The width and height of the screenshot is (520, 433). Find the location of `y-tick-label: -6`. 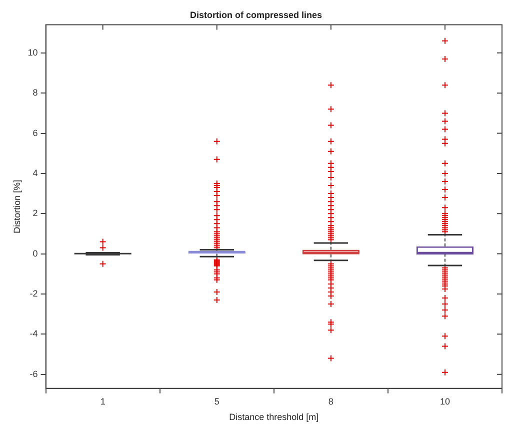

y-tick-label: -6 is located at coordinates (34, 373).